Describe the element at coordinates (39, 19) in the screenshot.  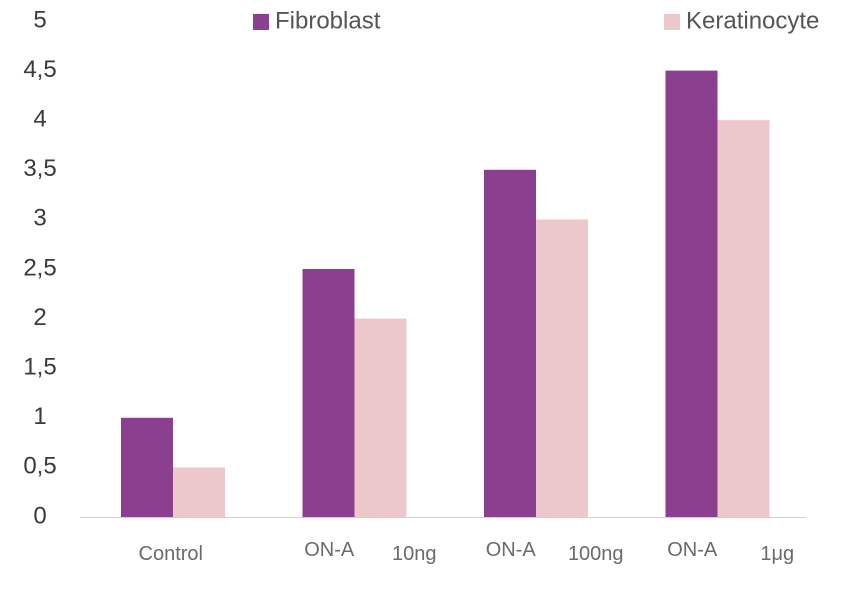
I see `y-tick-label: 5` at that location.